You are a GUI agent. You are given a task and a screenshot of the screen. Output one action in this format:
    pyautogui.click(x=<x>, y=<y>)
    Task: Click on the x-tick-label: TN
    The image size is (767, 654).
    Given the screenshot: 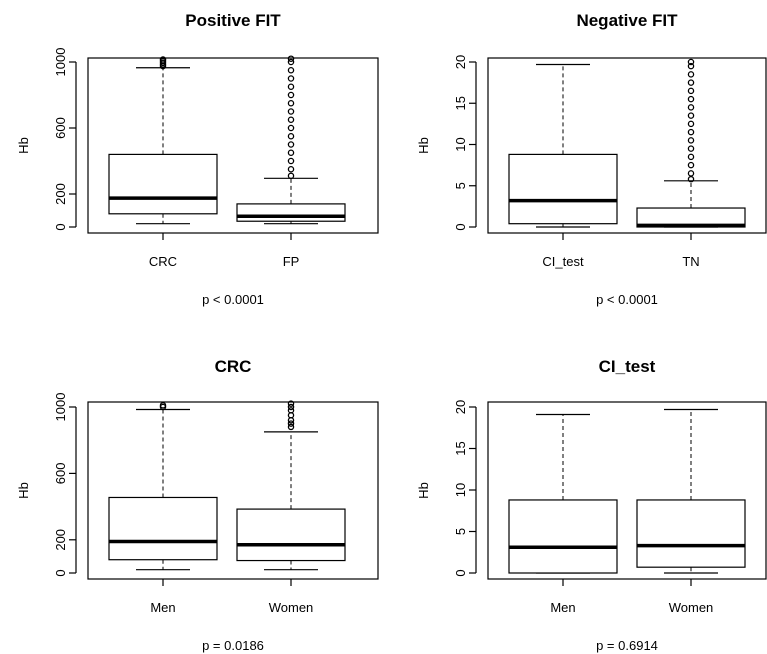 What is the action you would take?
    pyautogui.click(x=690, y=261)
    